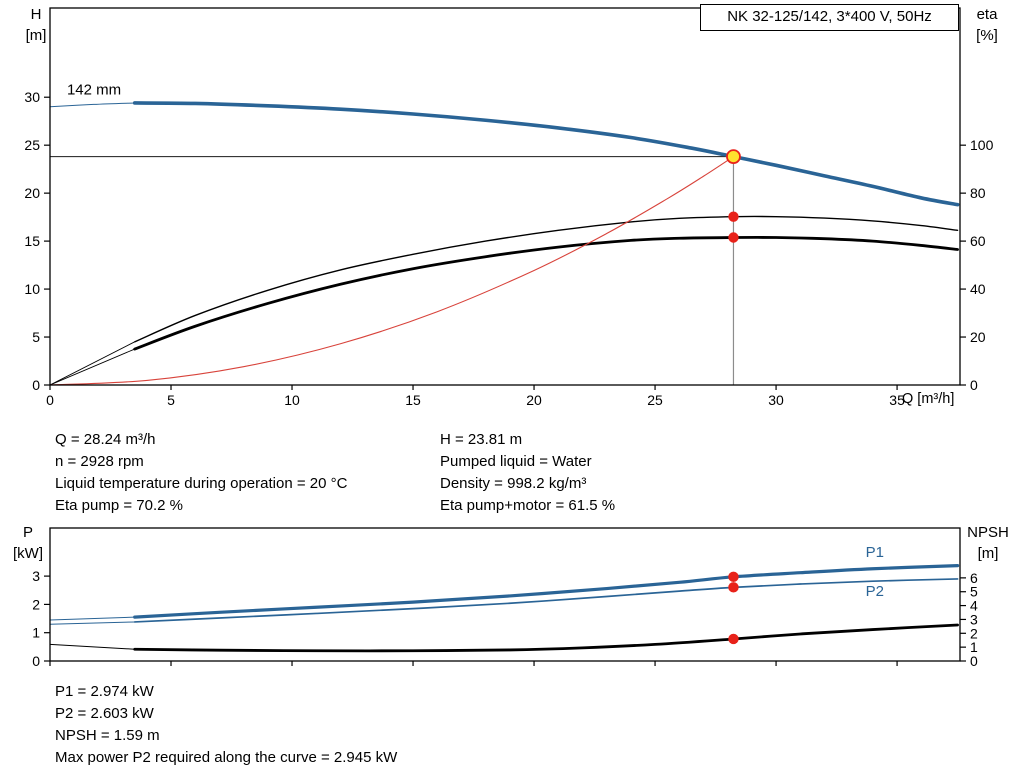 The image size is (1024, 781). I want to click on eta-axis-title: eta [%], so click(987, 25).